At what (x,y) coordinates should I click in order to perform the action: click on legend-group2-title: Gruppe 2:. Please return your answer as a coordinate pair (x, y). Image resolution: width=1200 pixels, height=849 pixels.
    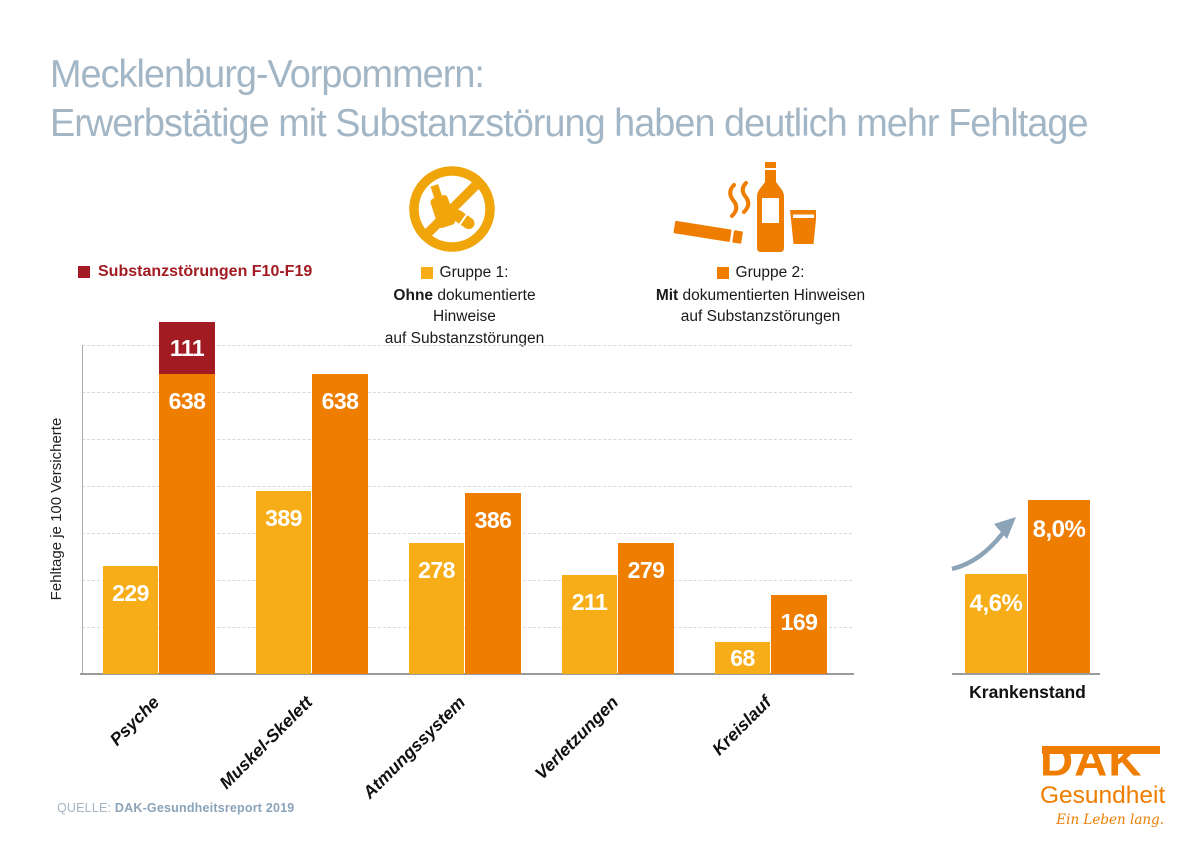
    Looking at the image, I should click on (770, 272).